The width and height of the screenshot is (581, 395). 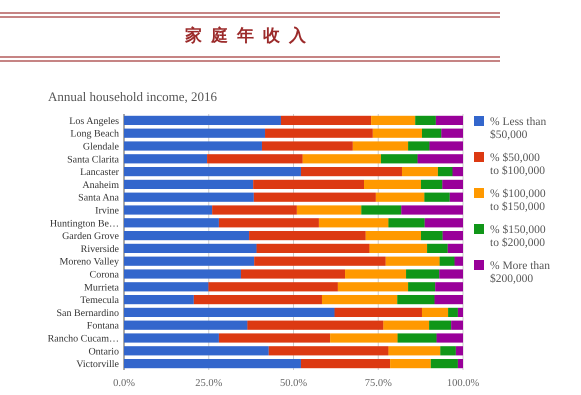 What do you see at coordinates (100, 172) in the screenshot?
I see `y-tick-label: Lancaster` at bounding box center [100, 172].